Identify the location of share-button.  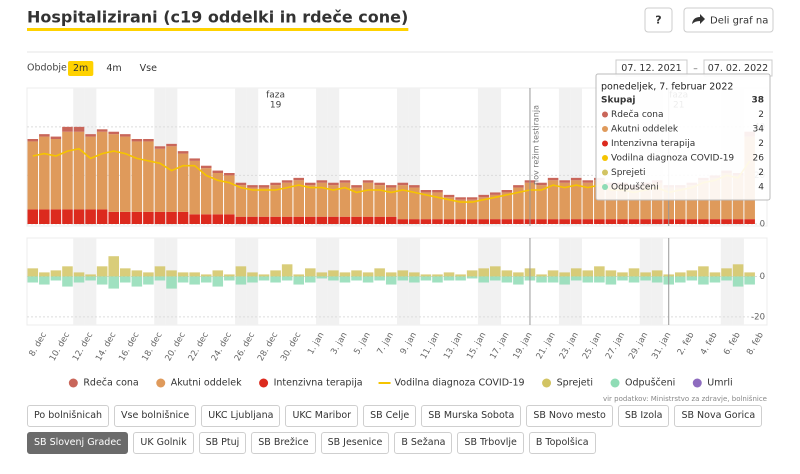
(728, 20).